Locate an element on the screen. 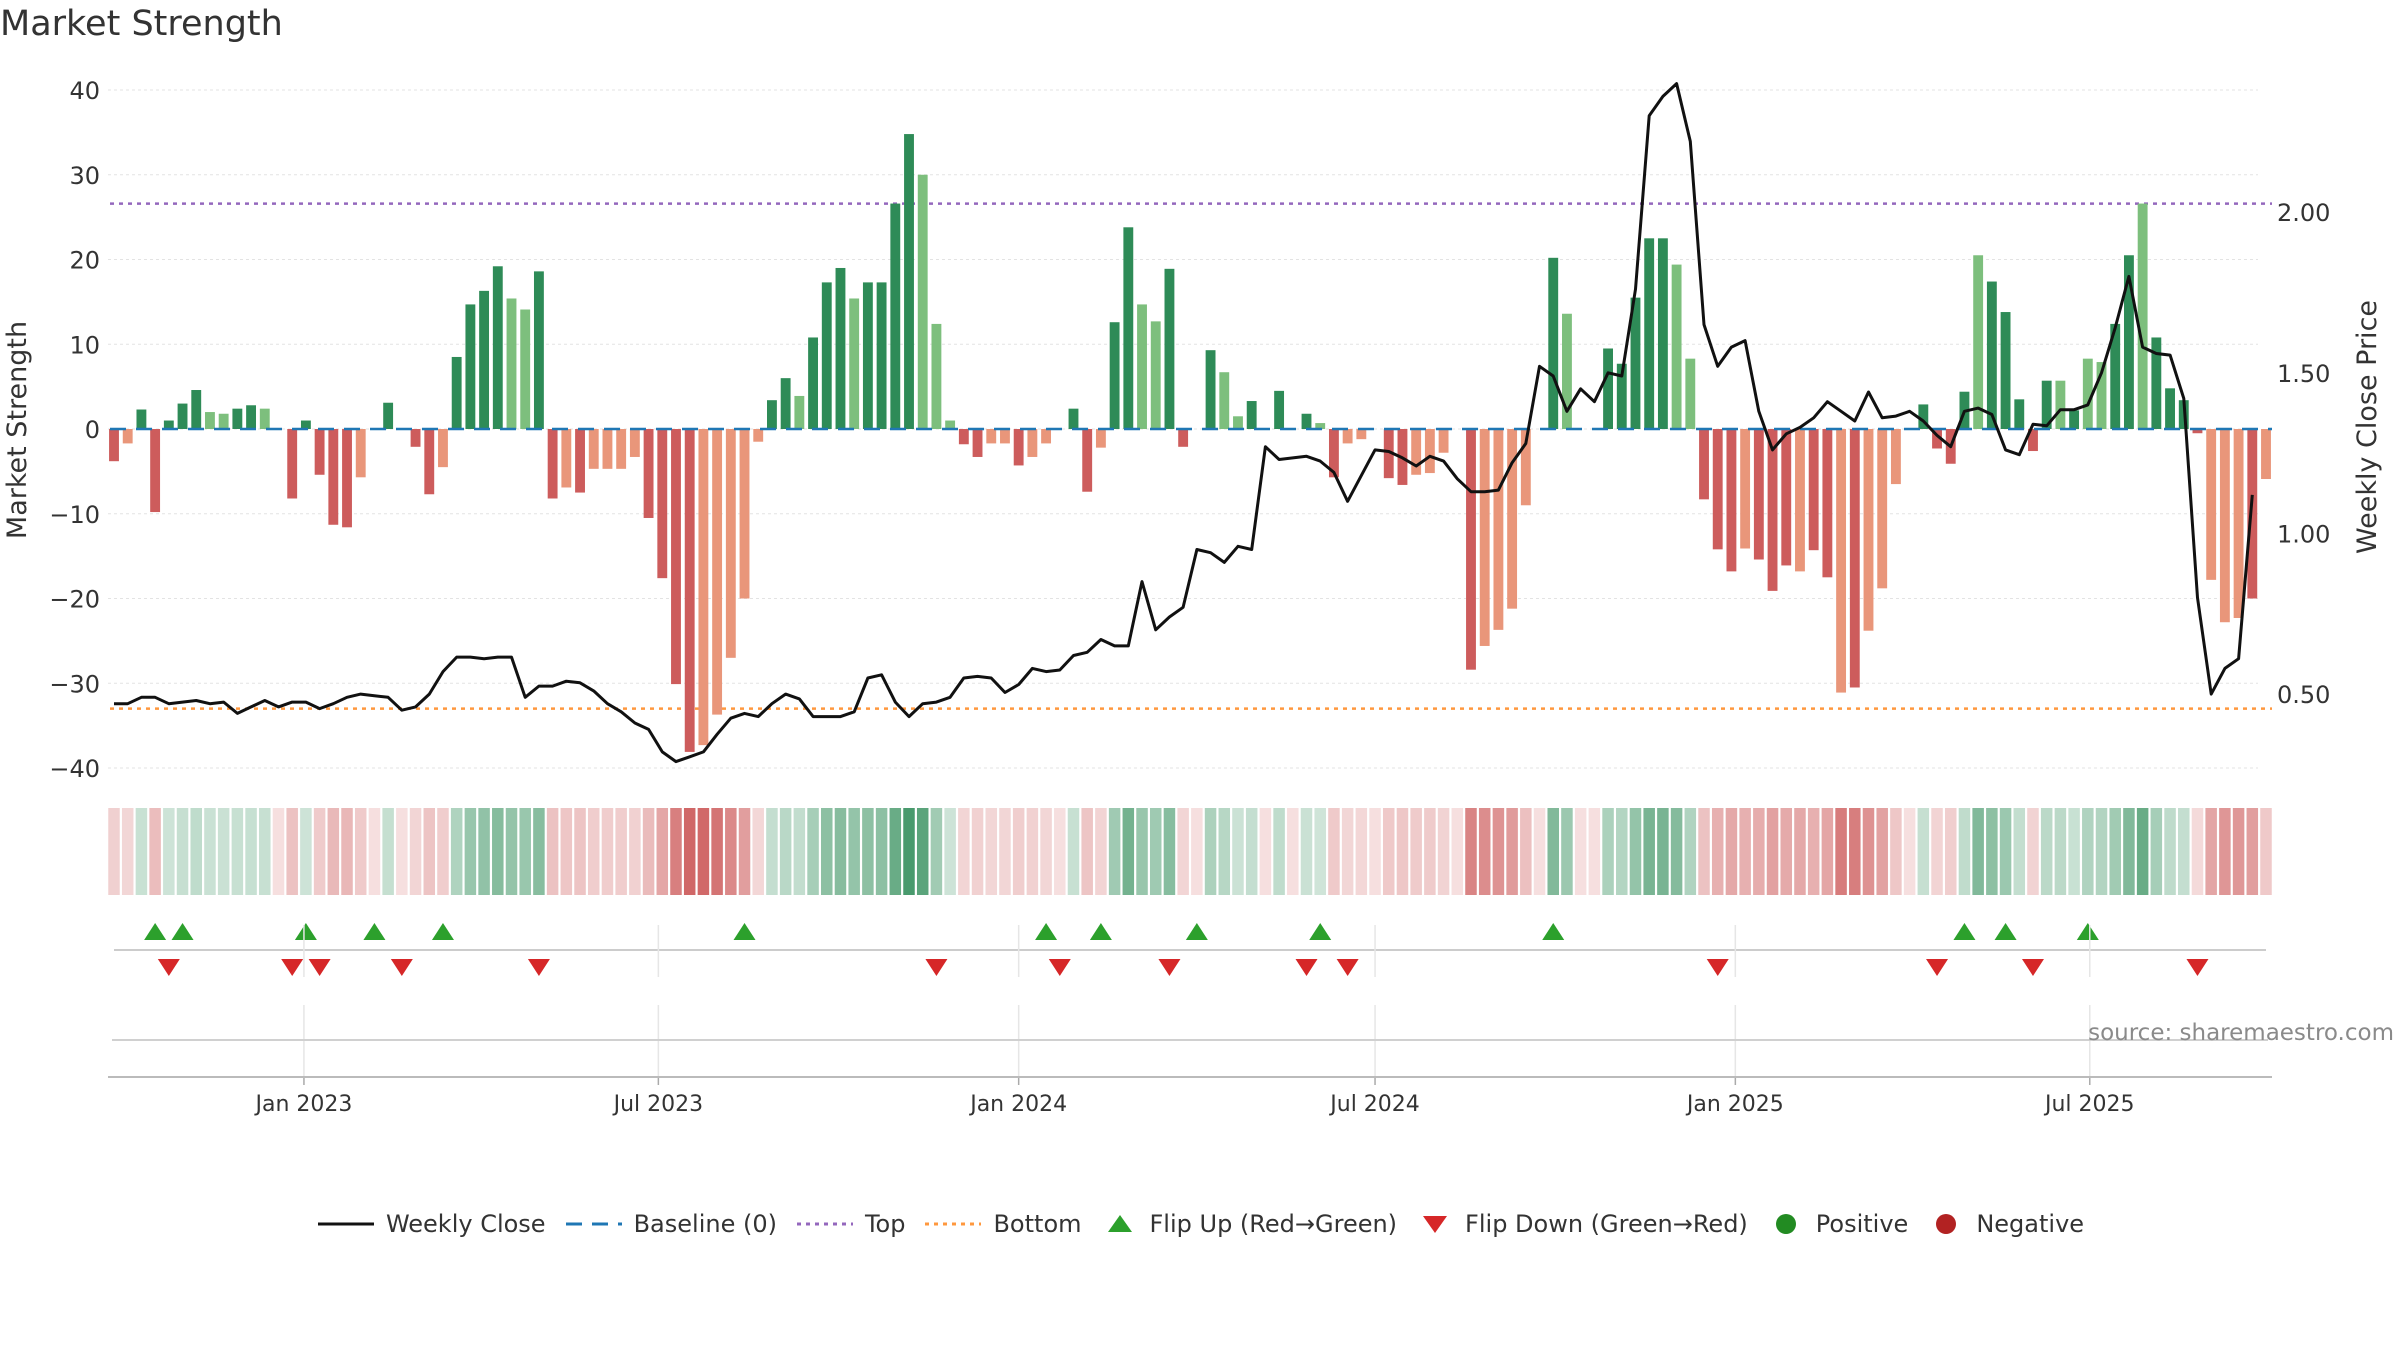 The height and width of the screenshot is (1350, 2400). flip-down-marker is located at coordinates (401, 967).